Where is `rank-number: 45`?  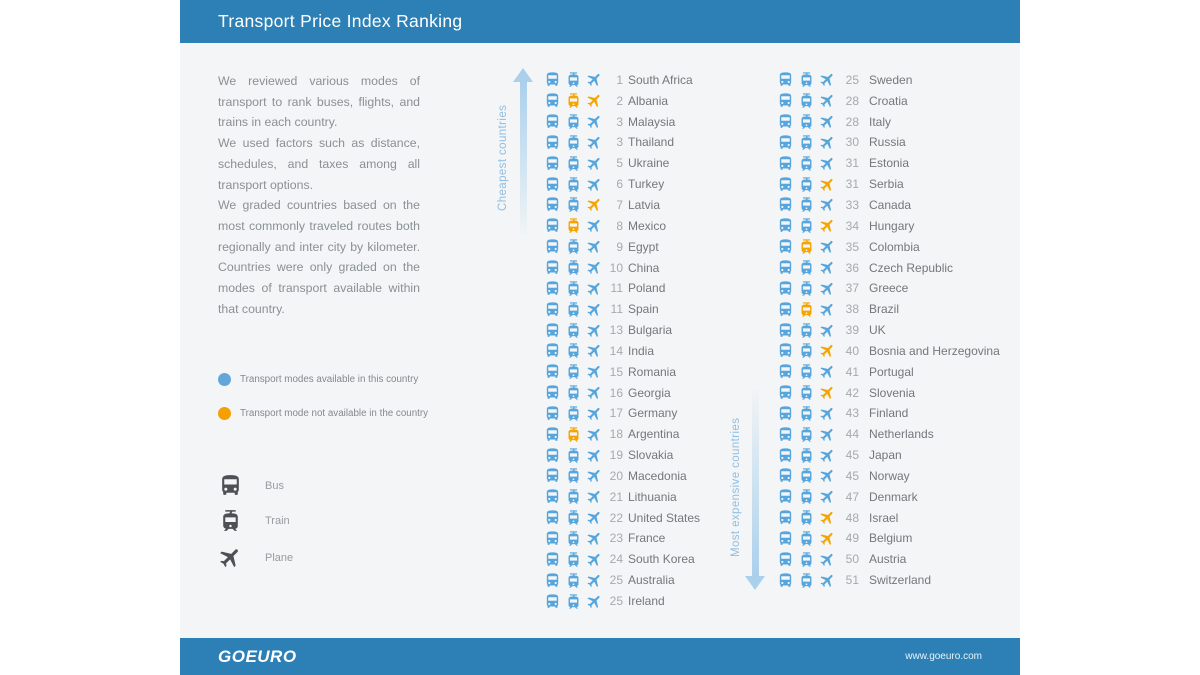
rank-number: 45 is located at coordinates (852, 455).